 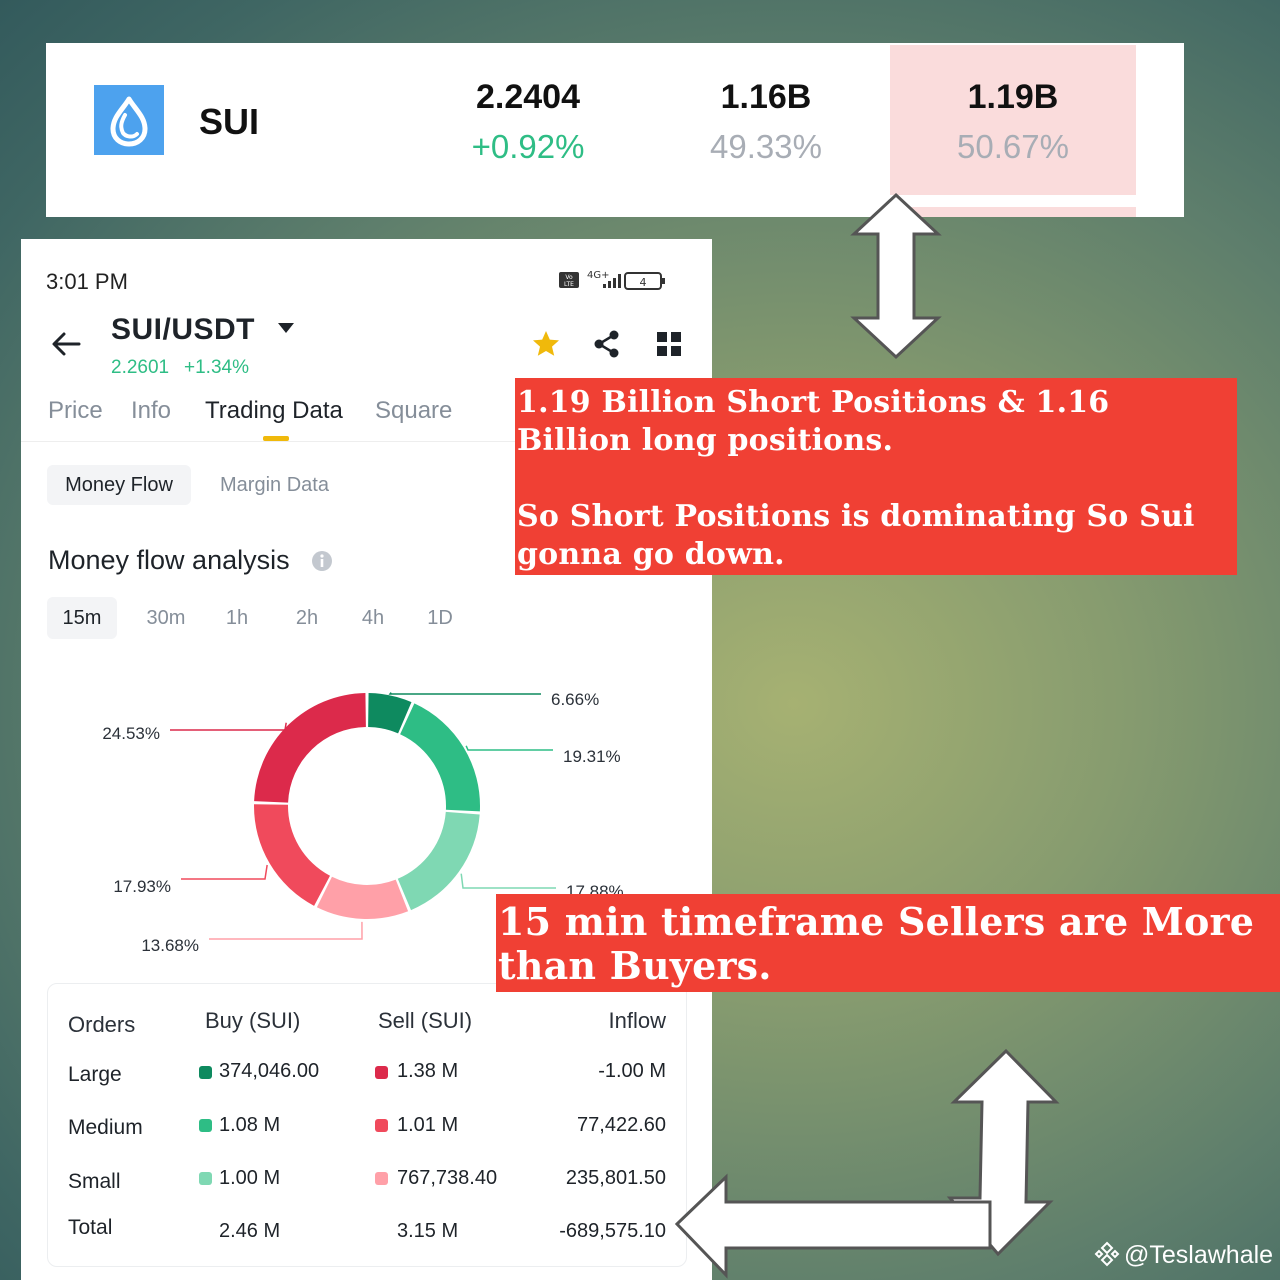 I want to click on short-positions-value: 1.19B, so click(x=1013, y=97).